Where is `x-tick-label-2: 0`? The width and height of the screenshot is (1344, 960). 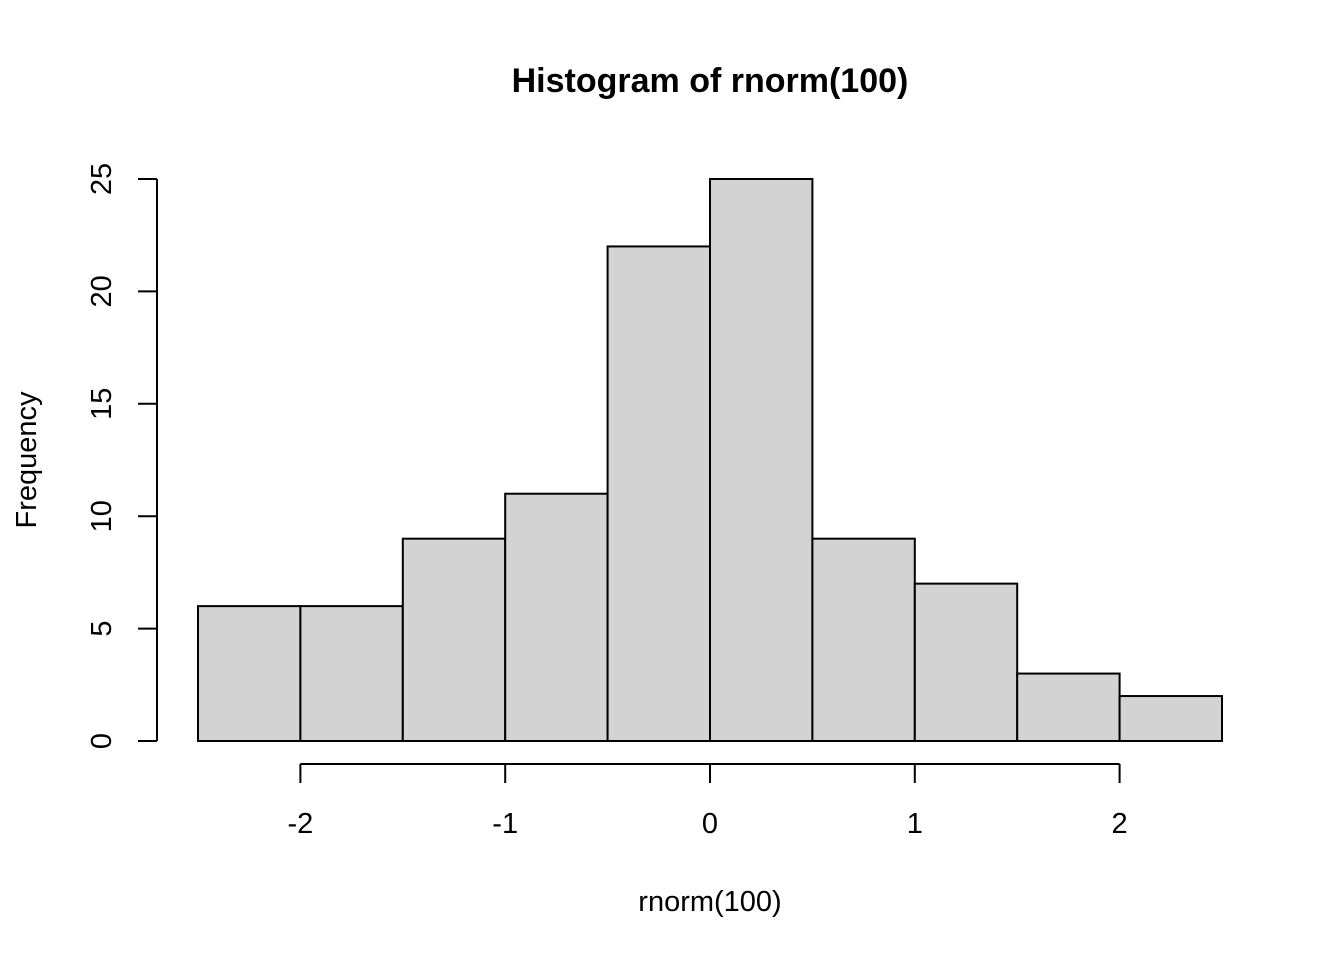
x-tick-label-2: 0 is located at coordinates (710, 824).